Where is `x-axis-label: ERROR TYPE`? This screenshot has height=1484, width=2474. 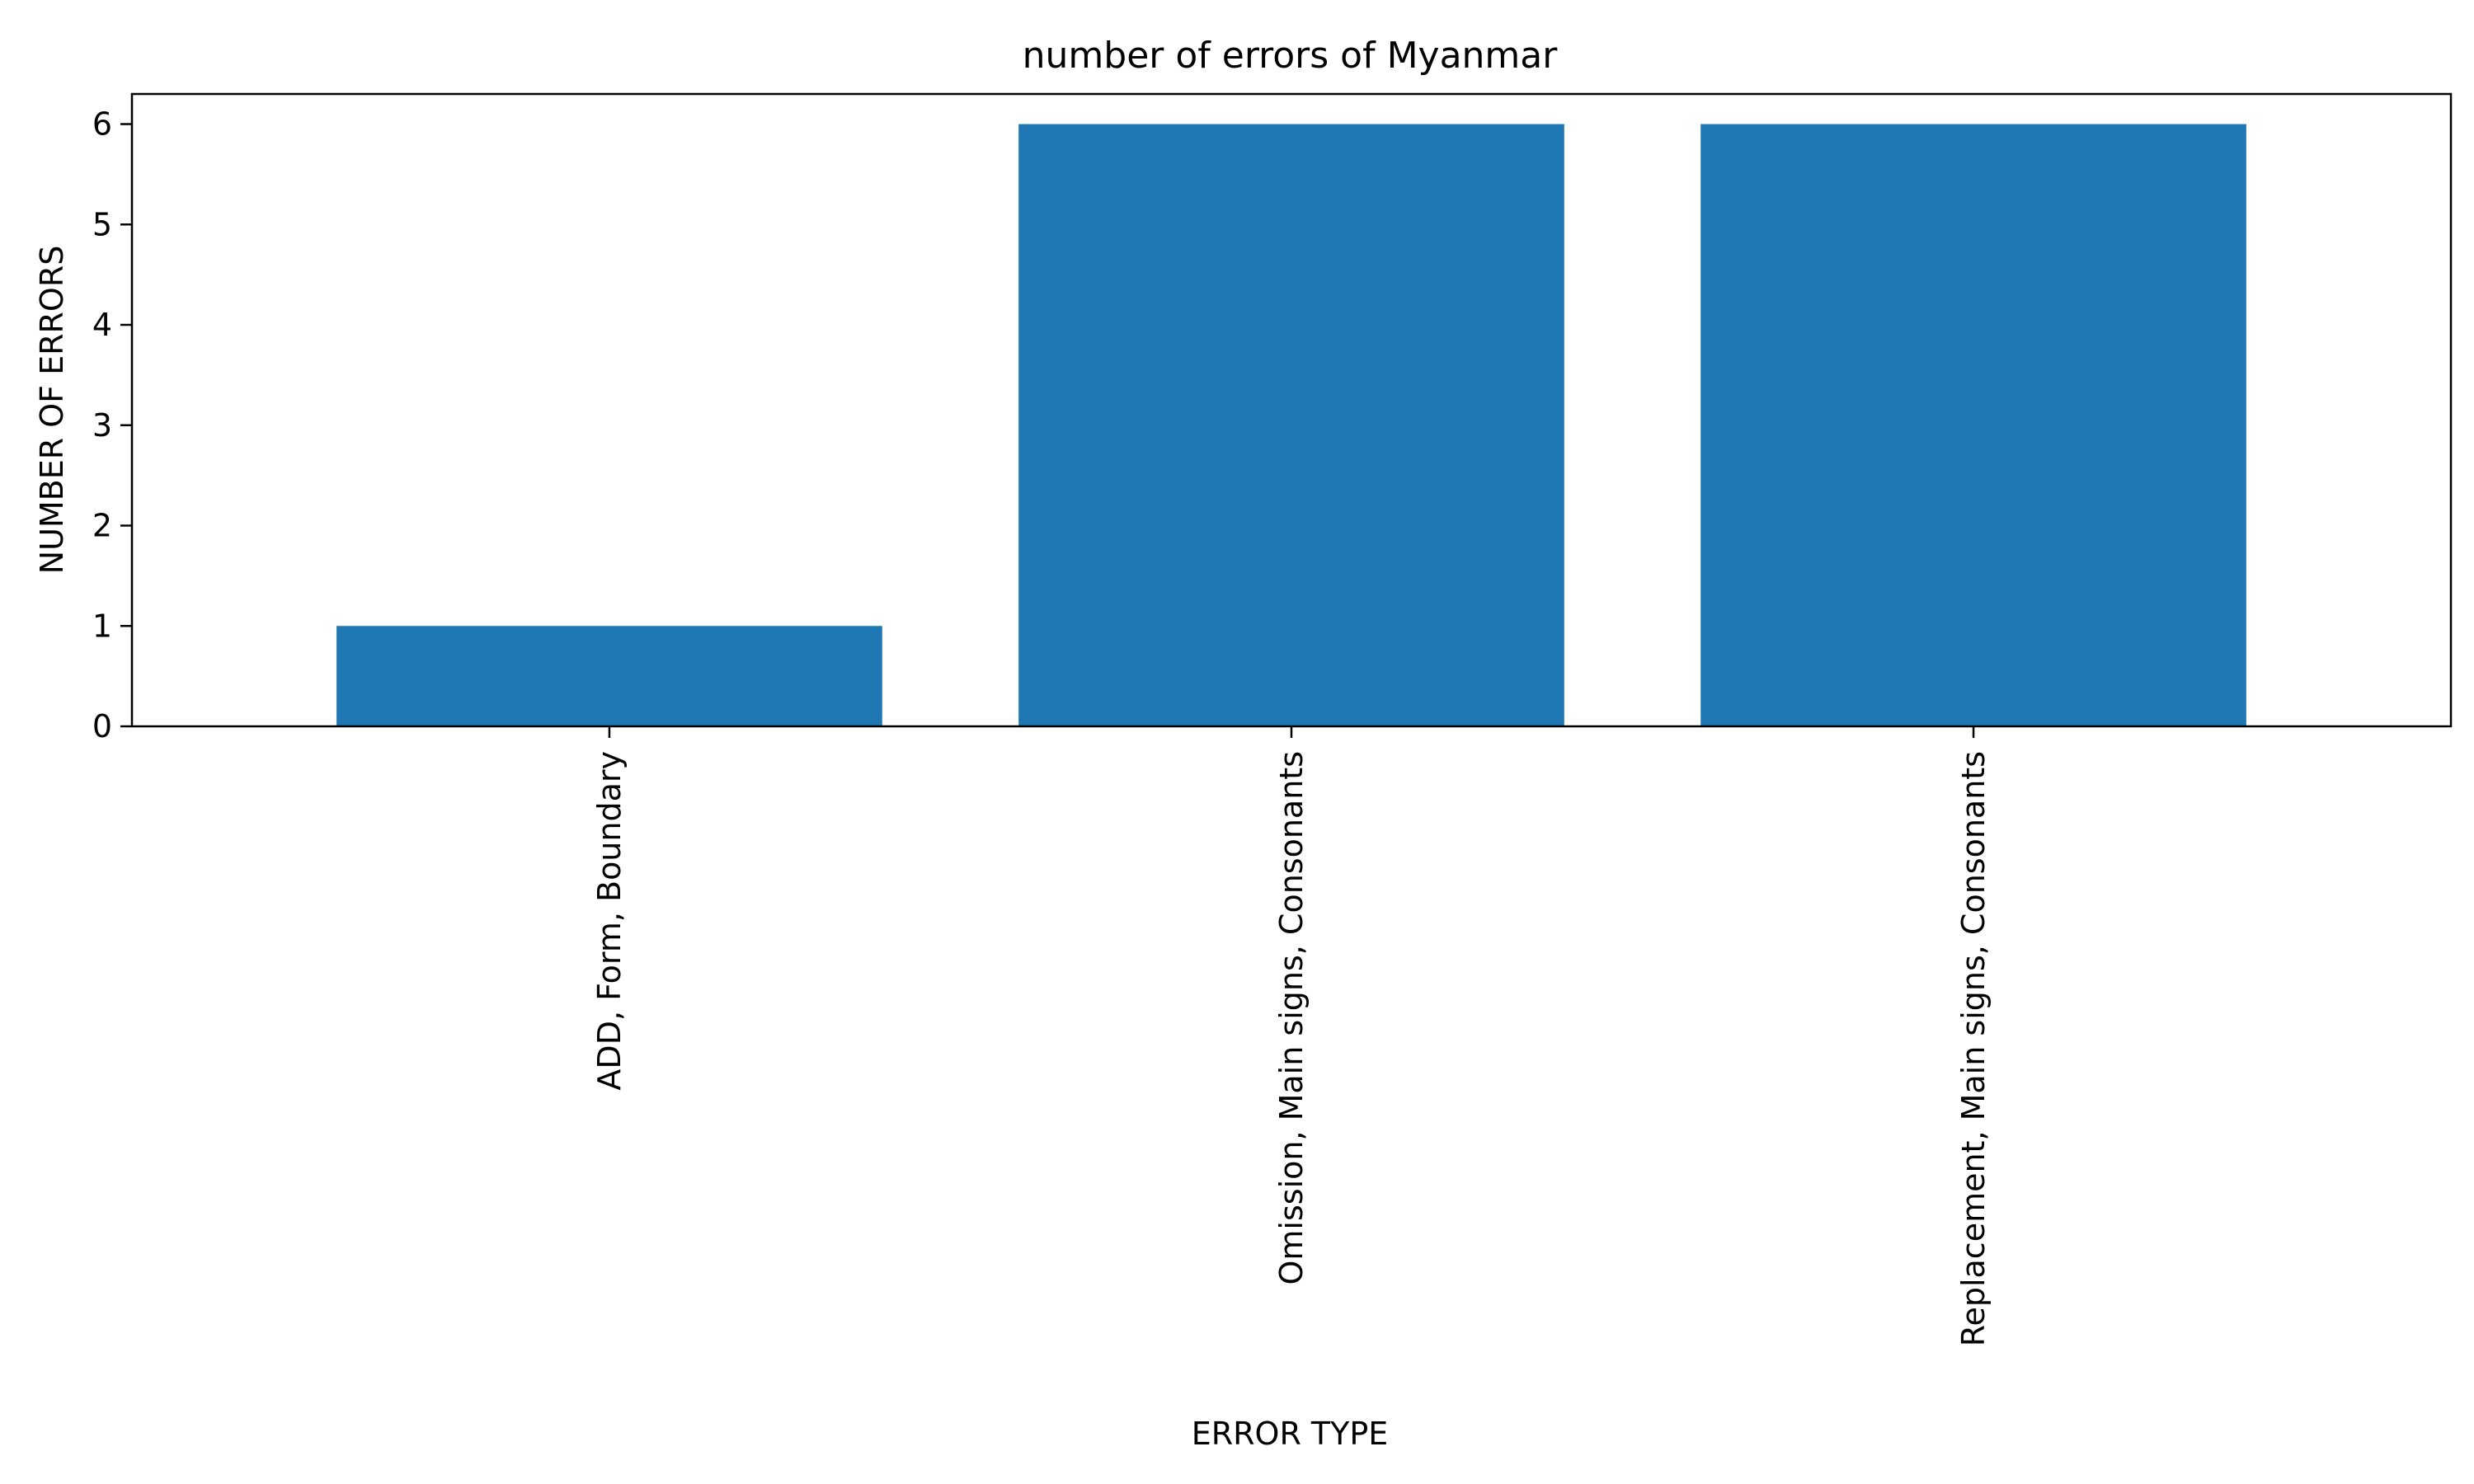
x-axis-label: ERROR TYPE is located at coordinates (1290, 1434).